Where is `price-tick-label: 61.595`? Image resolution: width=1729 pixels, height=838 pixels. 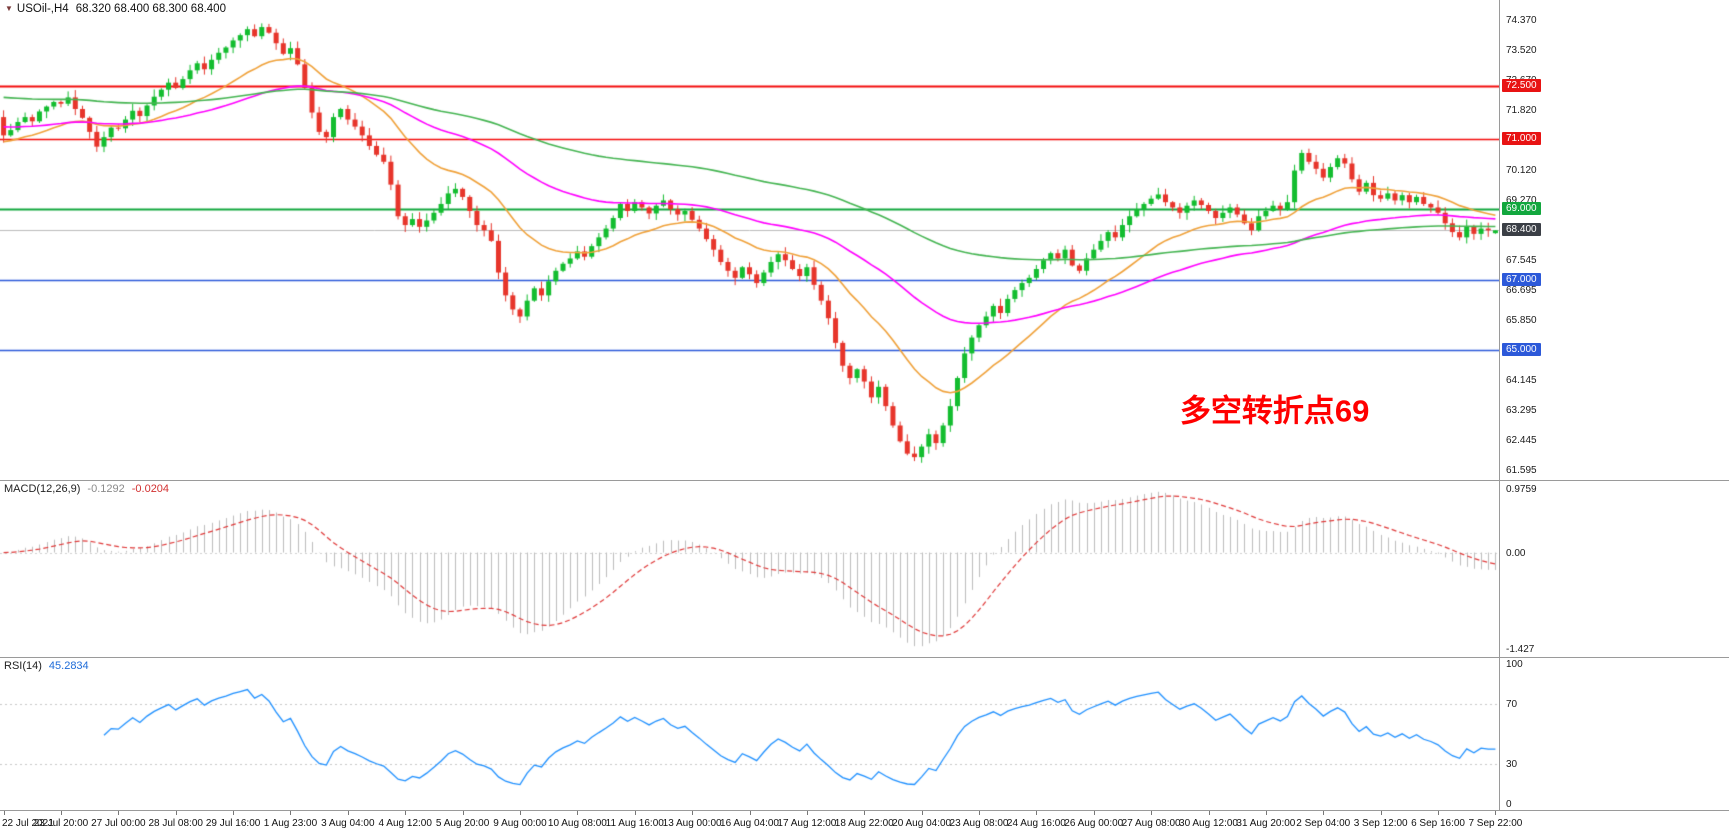 price-tick-label: 61.595 is located at coordinates (1521, 470).